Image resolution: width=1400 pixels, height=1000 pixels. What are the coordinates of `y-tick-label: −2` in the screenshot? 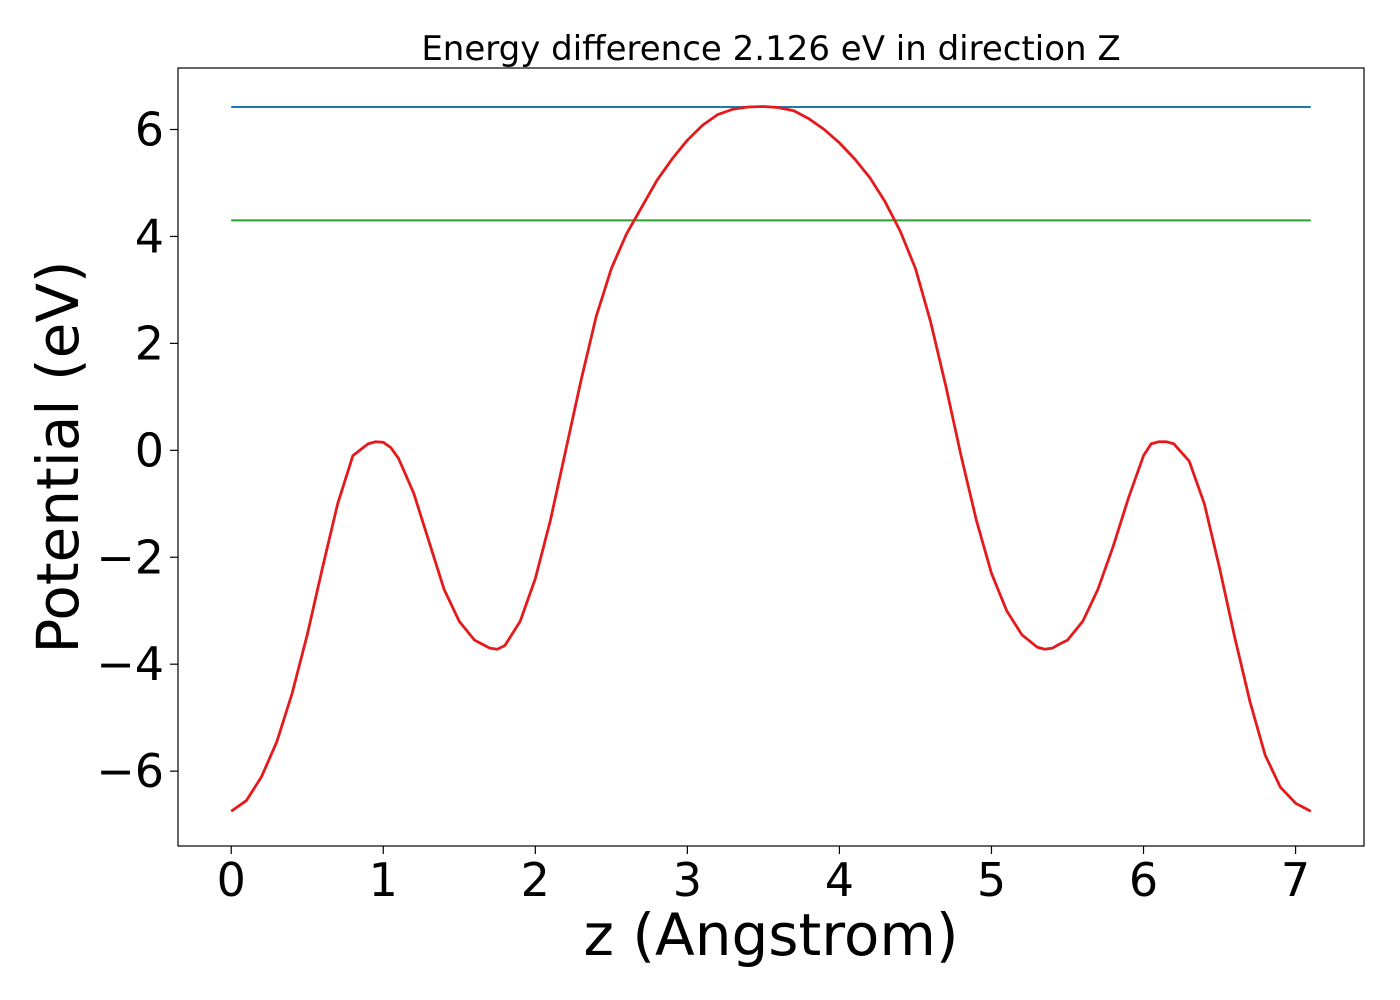 It's located at (130, 557).